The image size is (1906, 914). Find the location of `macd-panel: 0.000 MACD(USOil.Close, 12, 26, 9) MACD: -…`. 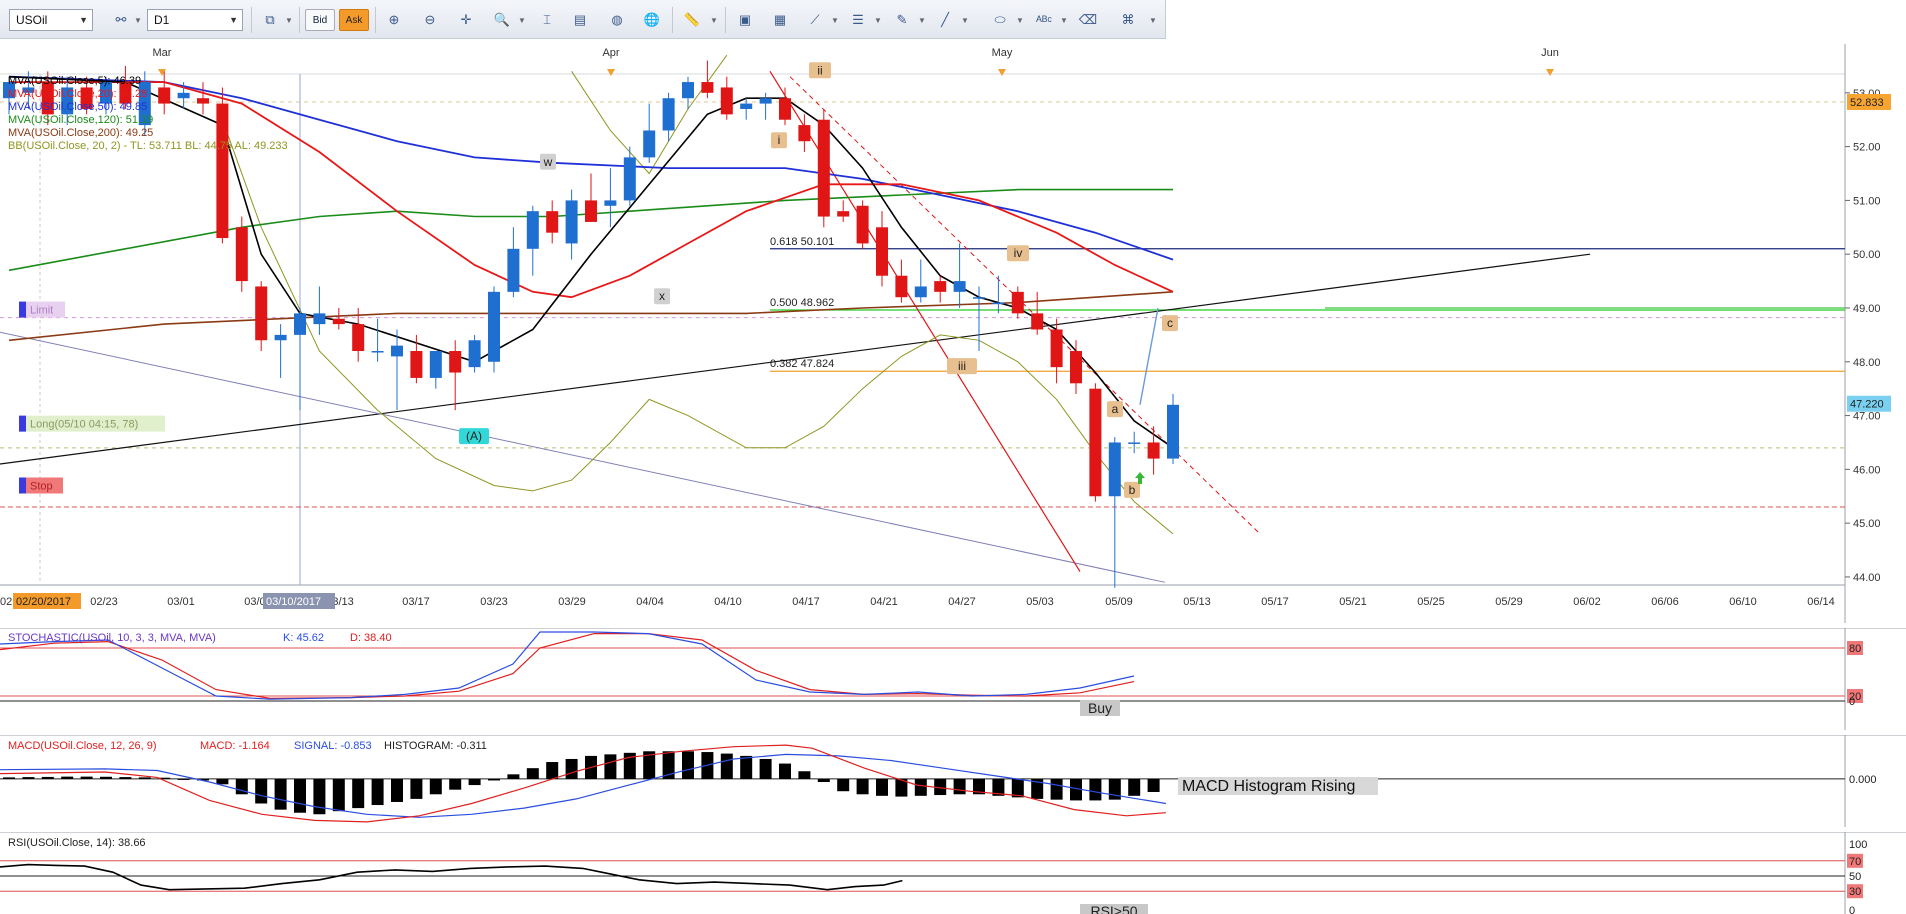

macd-panel: 0.000 MACD(USOil.Close, 12, 26, 9) MACD: -… is located at coordinates (953, 781).